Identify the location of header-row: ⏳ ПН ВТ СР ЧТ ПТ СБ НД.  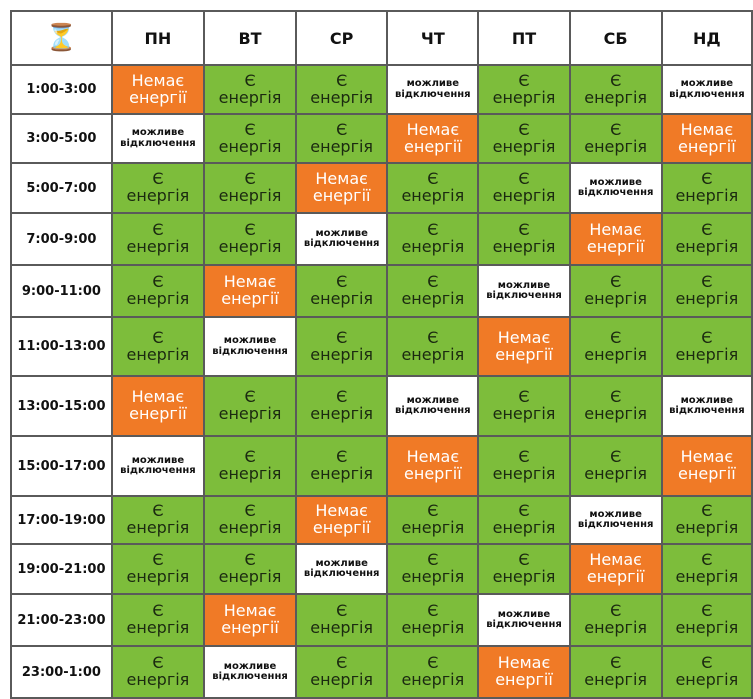
(381, 38).